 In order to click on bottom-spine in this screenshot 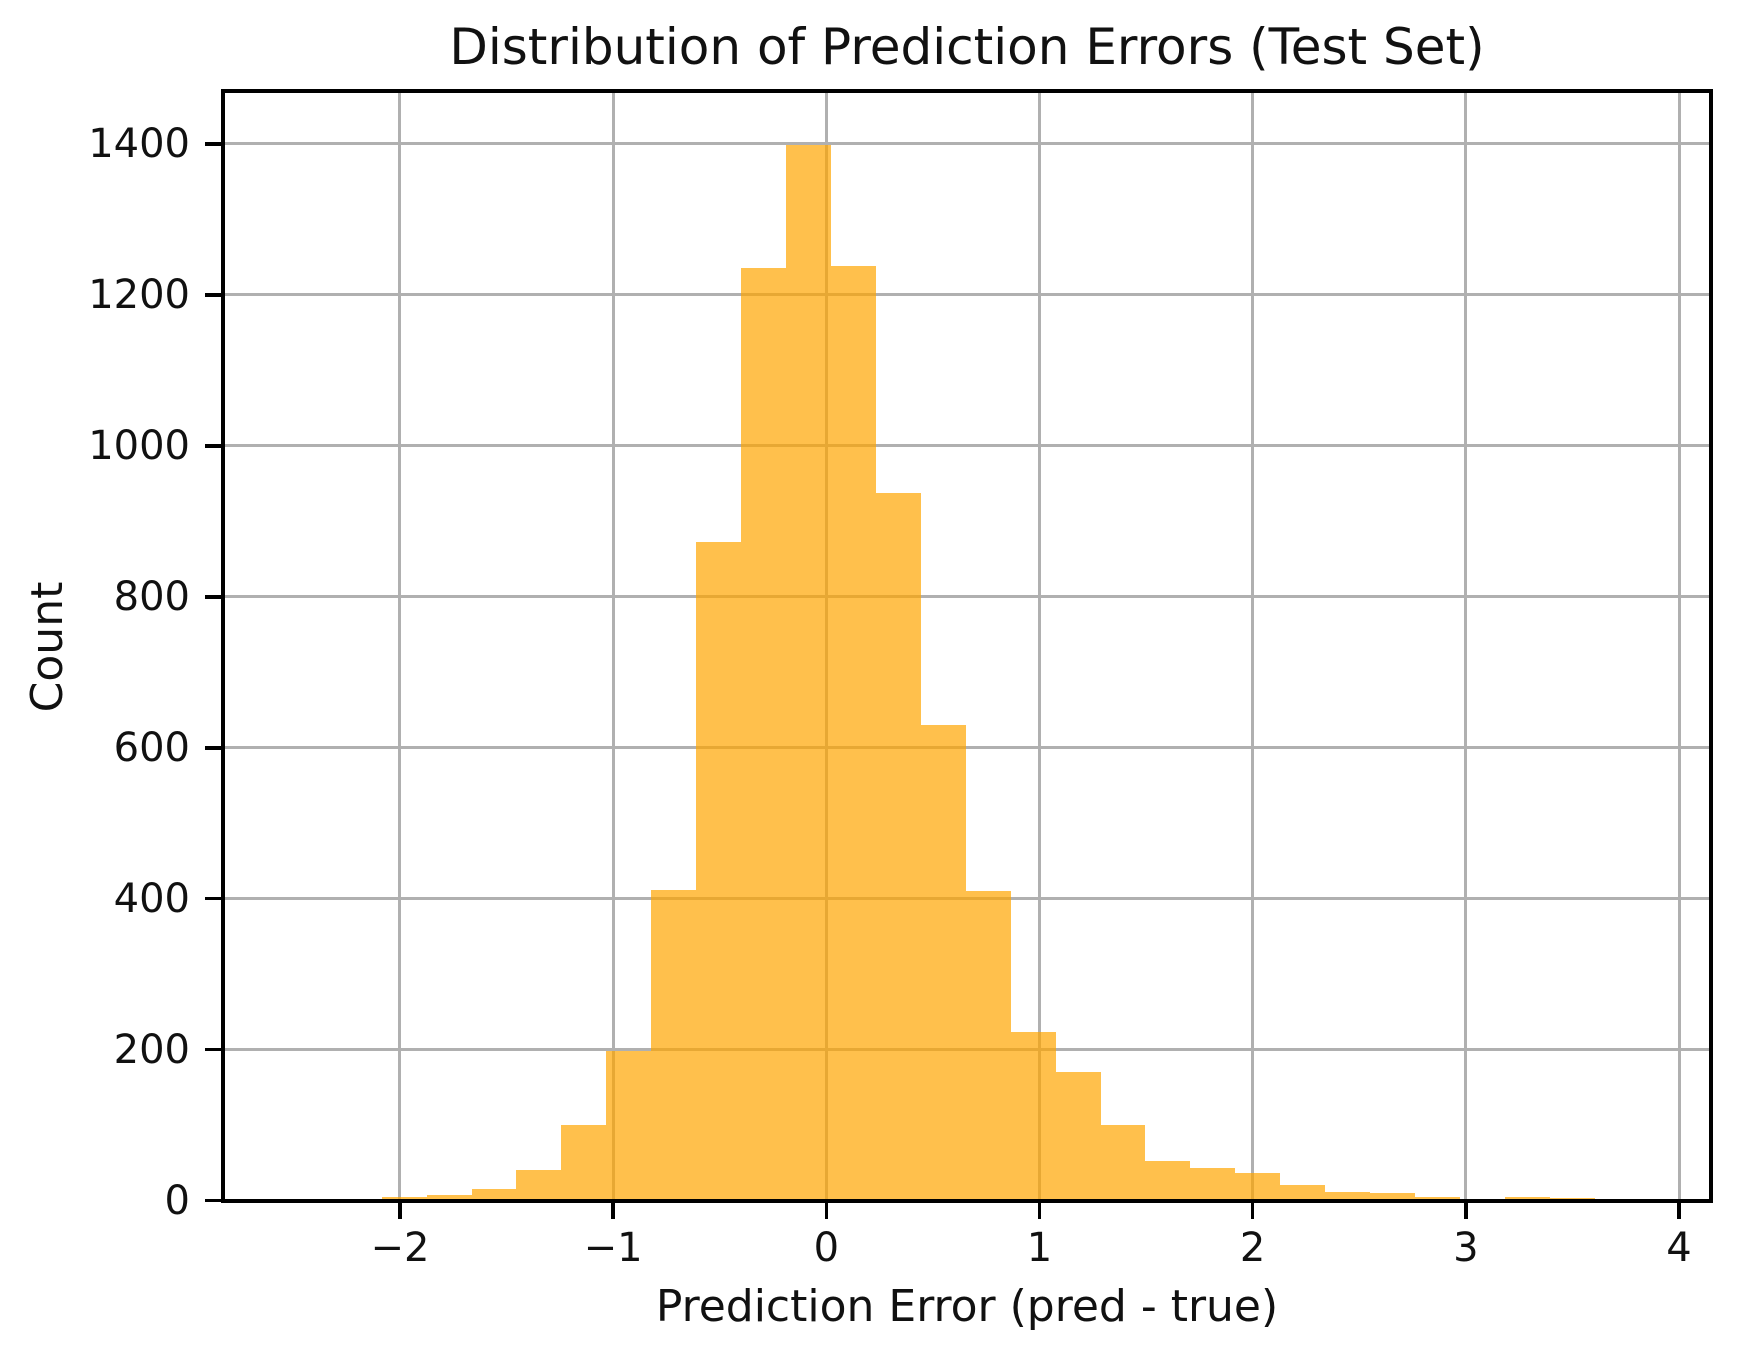, I will do `click(967, 1201)`.